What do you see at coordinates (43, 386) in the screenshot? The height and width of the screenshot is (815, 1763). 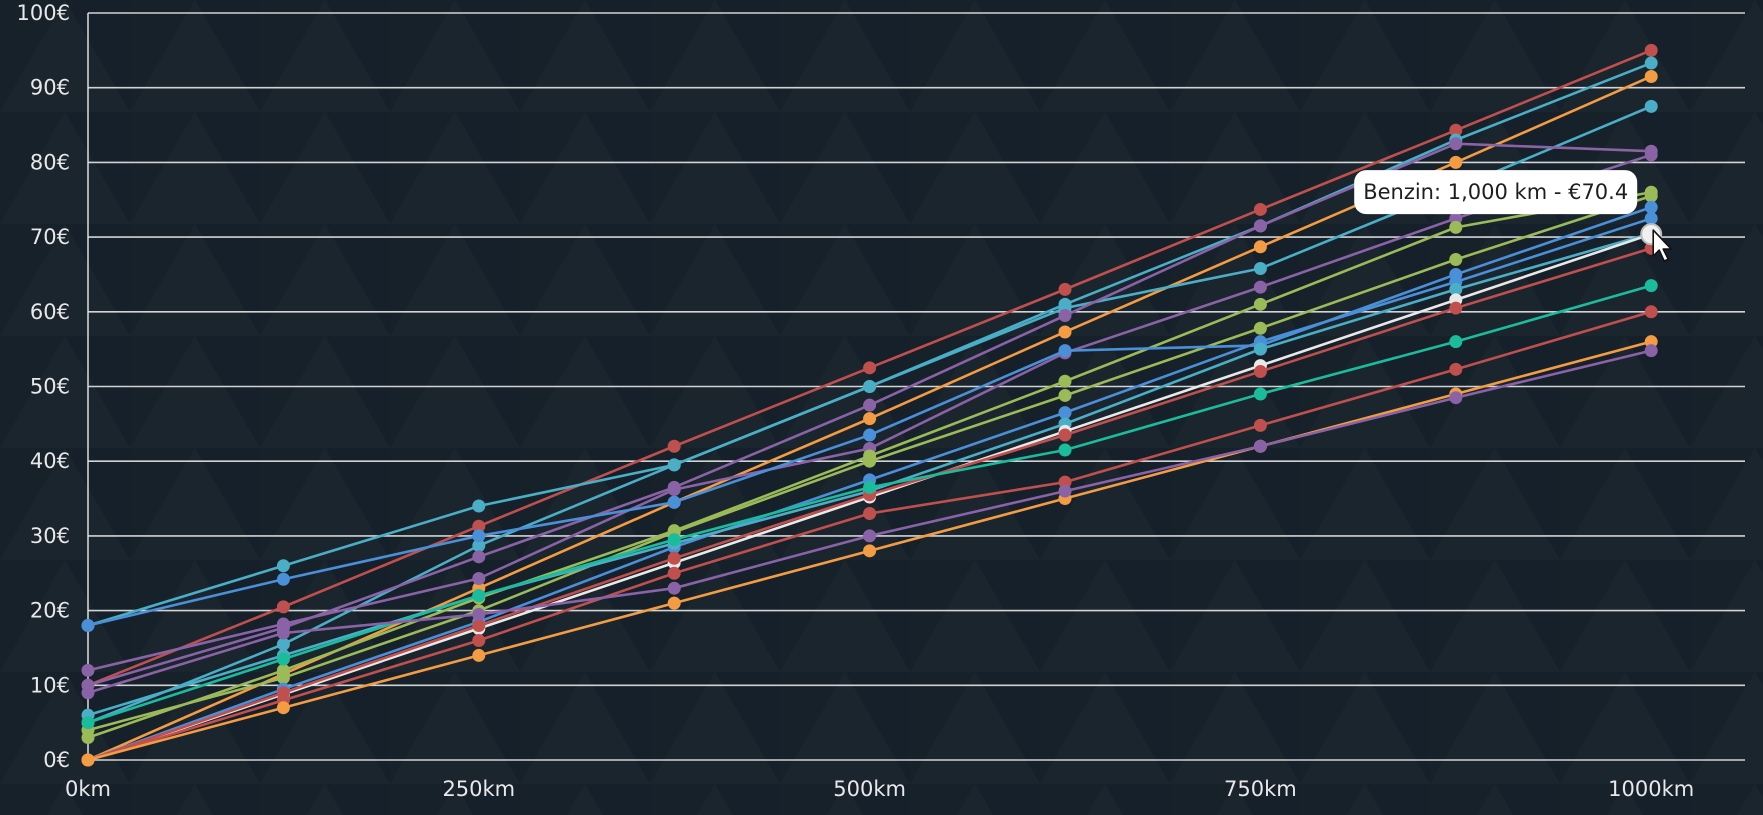 I see `y-axis: 0€ 10€ 20€ 30€ 40€ 50€ 60€ 70€ 80€ 90€ 100€` at bounding box center [43, 386].